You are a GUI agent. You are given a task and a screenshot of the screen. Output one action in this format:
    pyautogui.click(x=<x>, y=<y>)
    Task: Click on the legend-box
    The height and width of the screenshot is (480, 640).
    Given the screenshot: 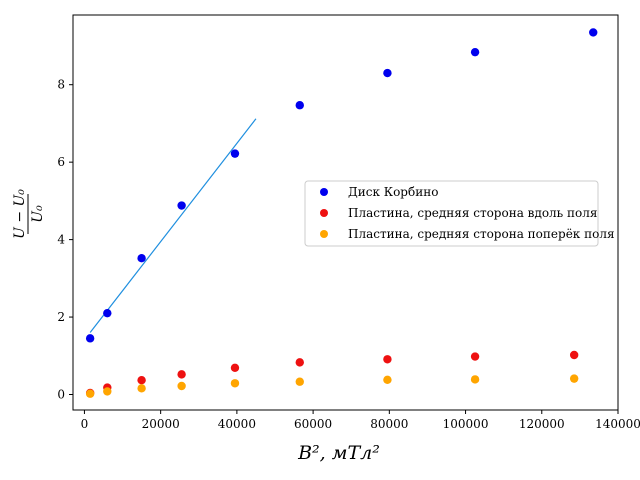 What is the action you would take?
    pyautogui.click(x=451, y=213)
    